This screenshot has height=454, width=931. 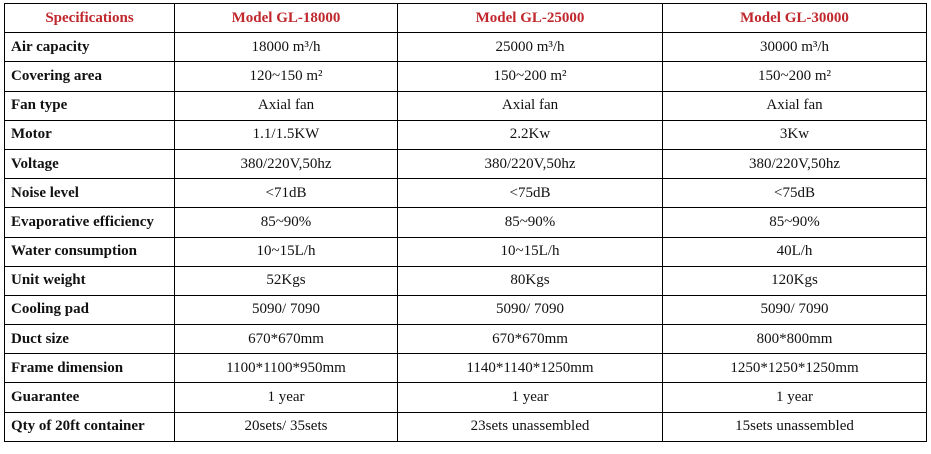 What do you see at coordinates (89, 164) in the screenshot?
I see `row-label: Voltage` at bounding box center [89, 164].